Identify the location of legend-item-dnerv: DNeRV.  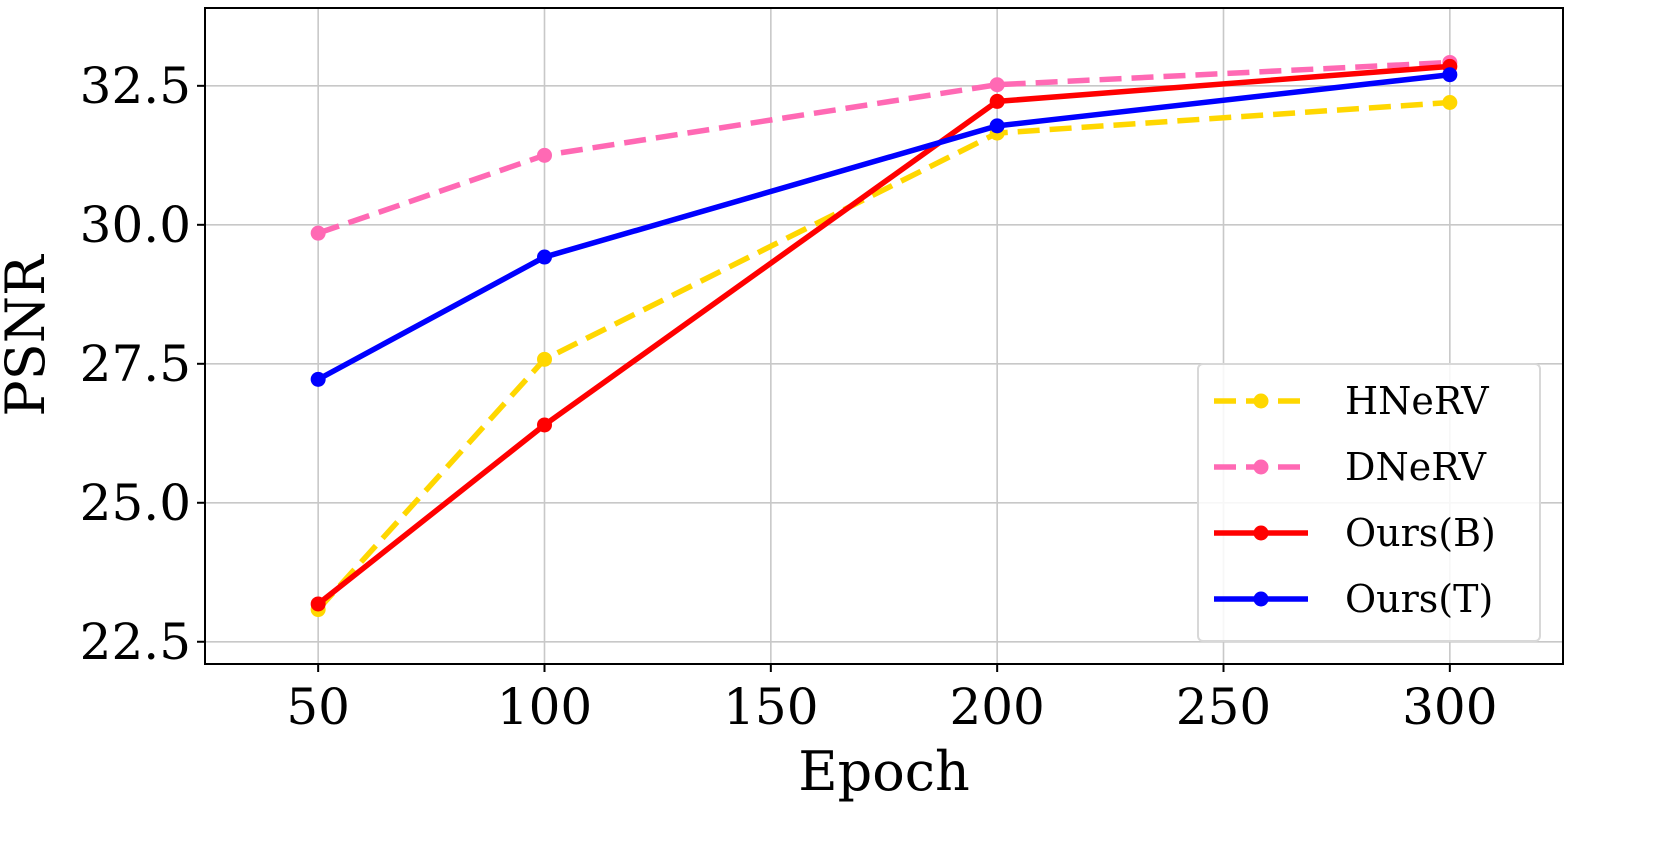
(1350, 467).